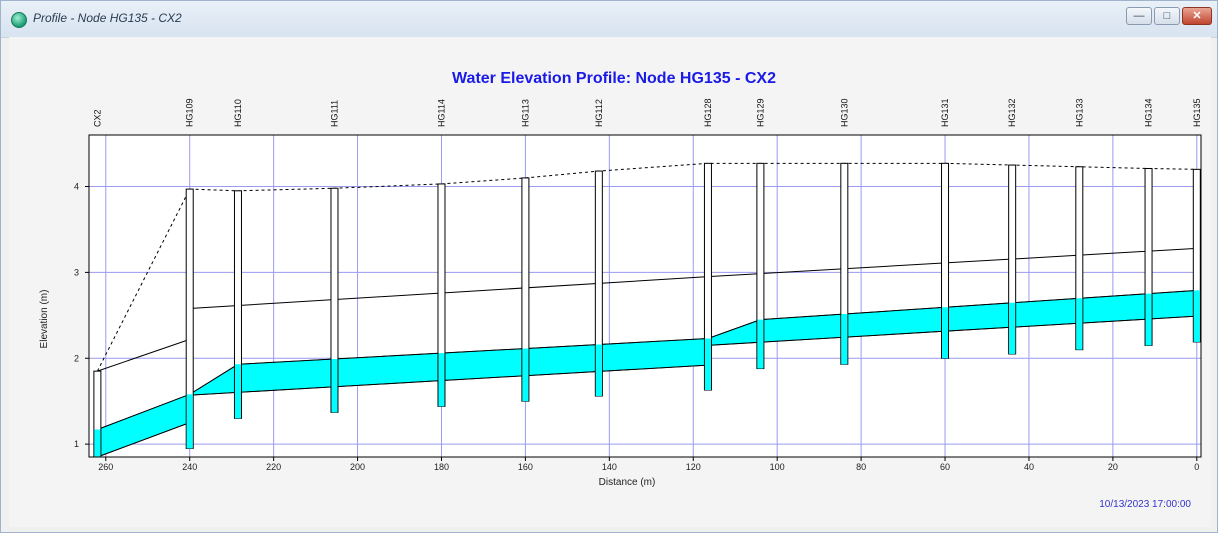 The width and height of the screenshot is (1218, 533). I want to click on minimize-button: —, so click(1139, 16).